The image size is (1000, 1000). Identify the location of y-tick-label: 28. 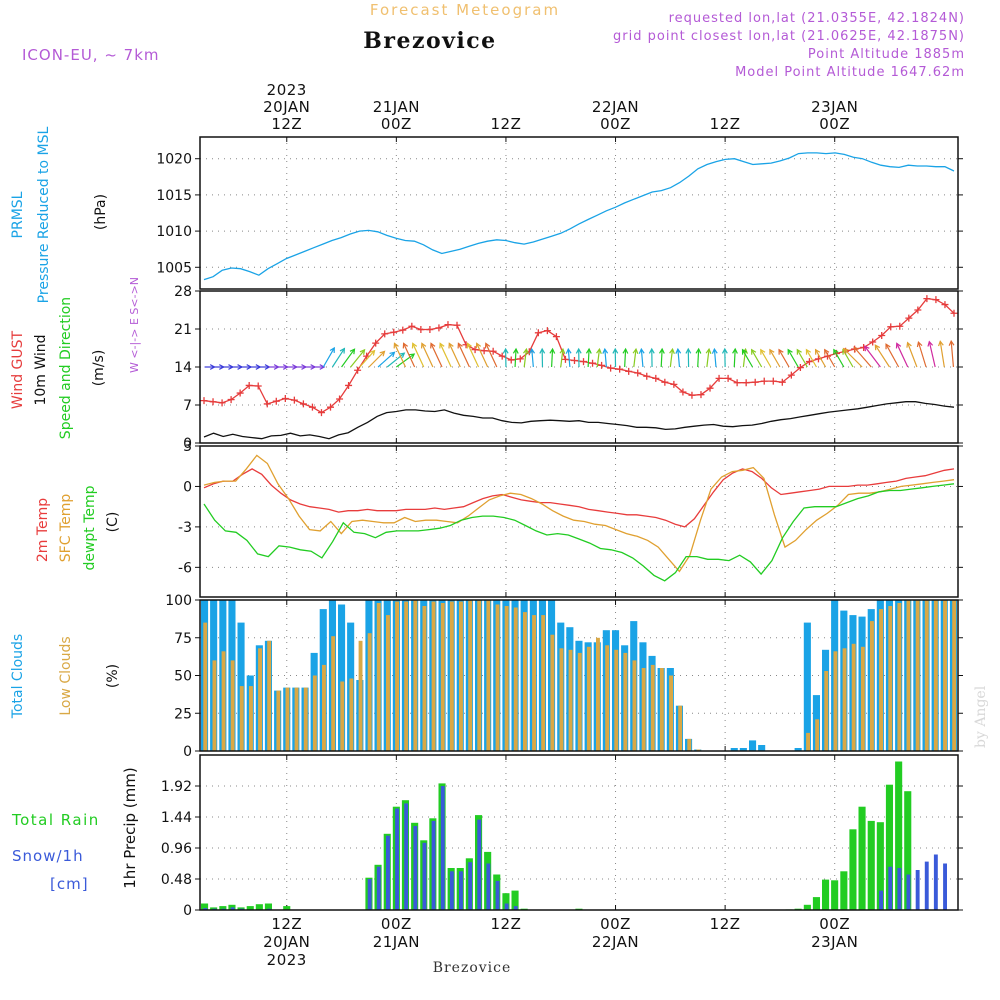
(183, 292).